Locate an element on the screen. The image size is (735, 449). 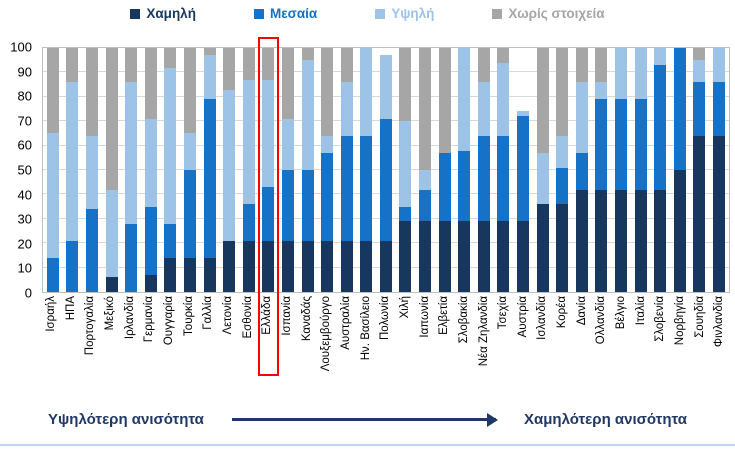
x-label-cell: Ισπανία is located at coordinates (288, 348).